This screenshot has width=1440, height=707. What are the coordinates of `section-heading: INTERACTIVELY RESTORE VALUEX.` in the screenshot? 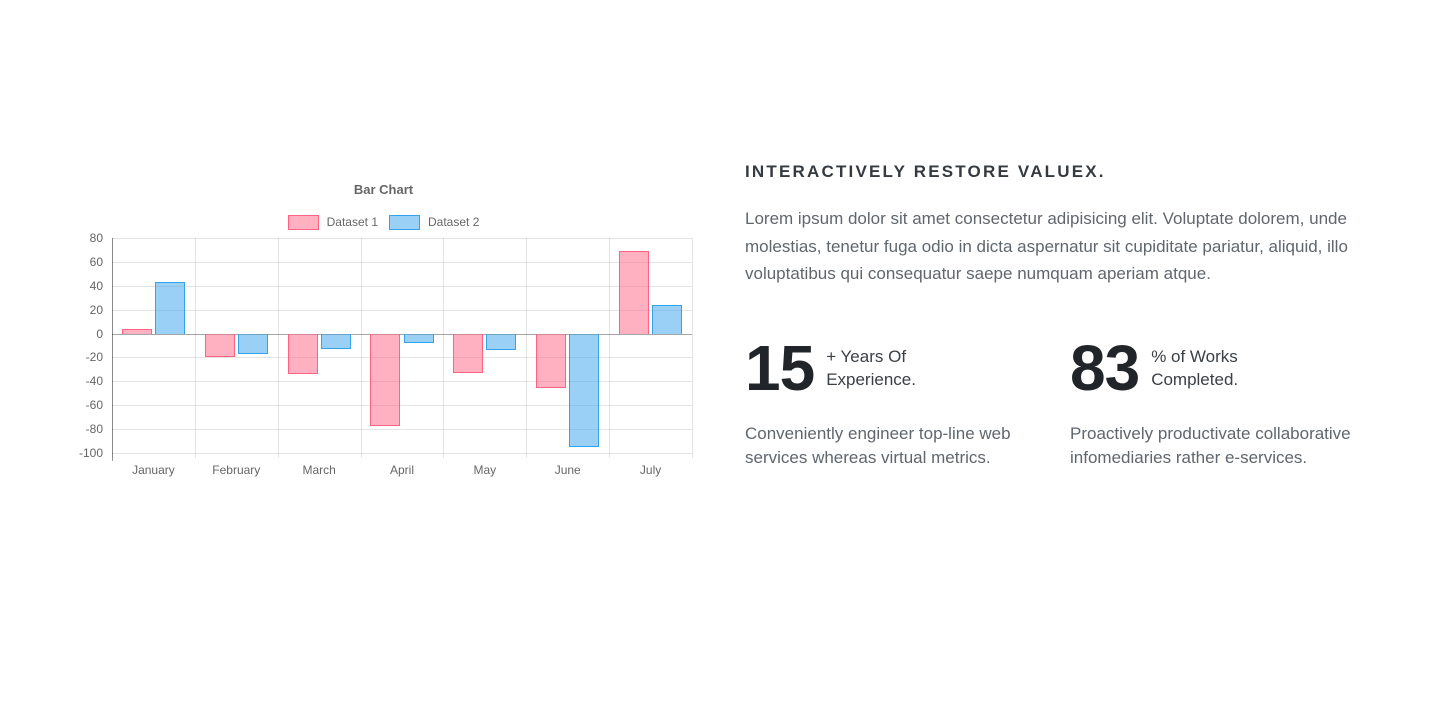 It's located at (925, 171).